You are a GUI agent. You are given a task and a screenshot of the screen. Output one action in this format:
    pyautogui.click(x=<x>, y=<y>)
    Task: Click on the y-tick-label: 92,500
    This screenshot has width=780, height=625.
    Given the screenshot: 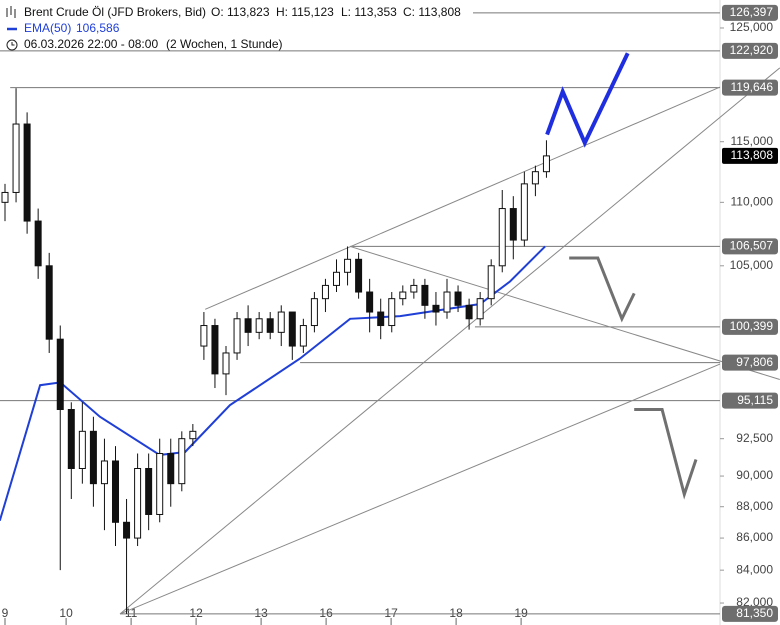 What is the action you would take?
    pyautogui.click(x=754, y=438)
    